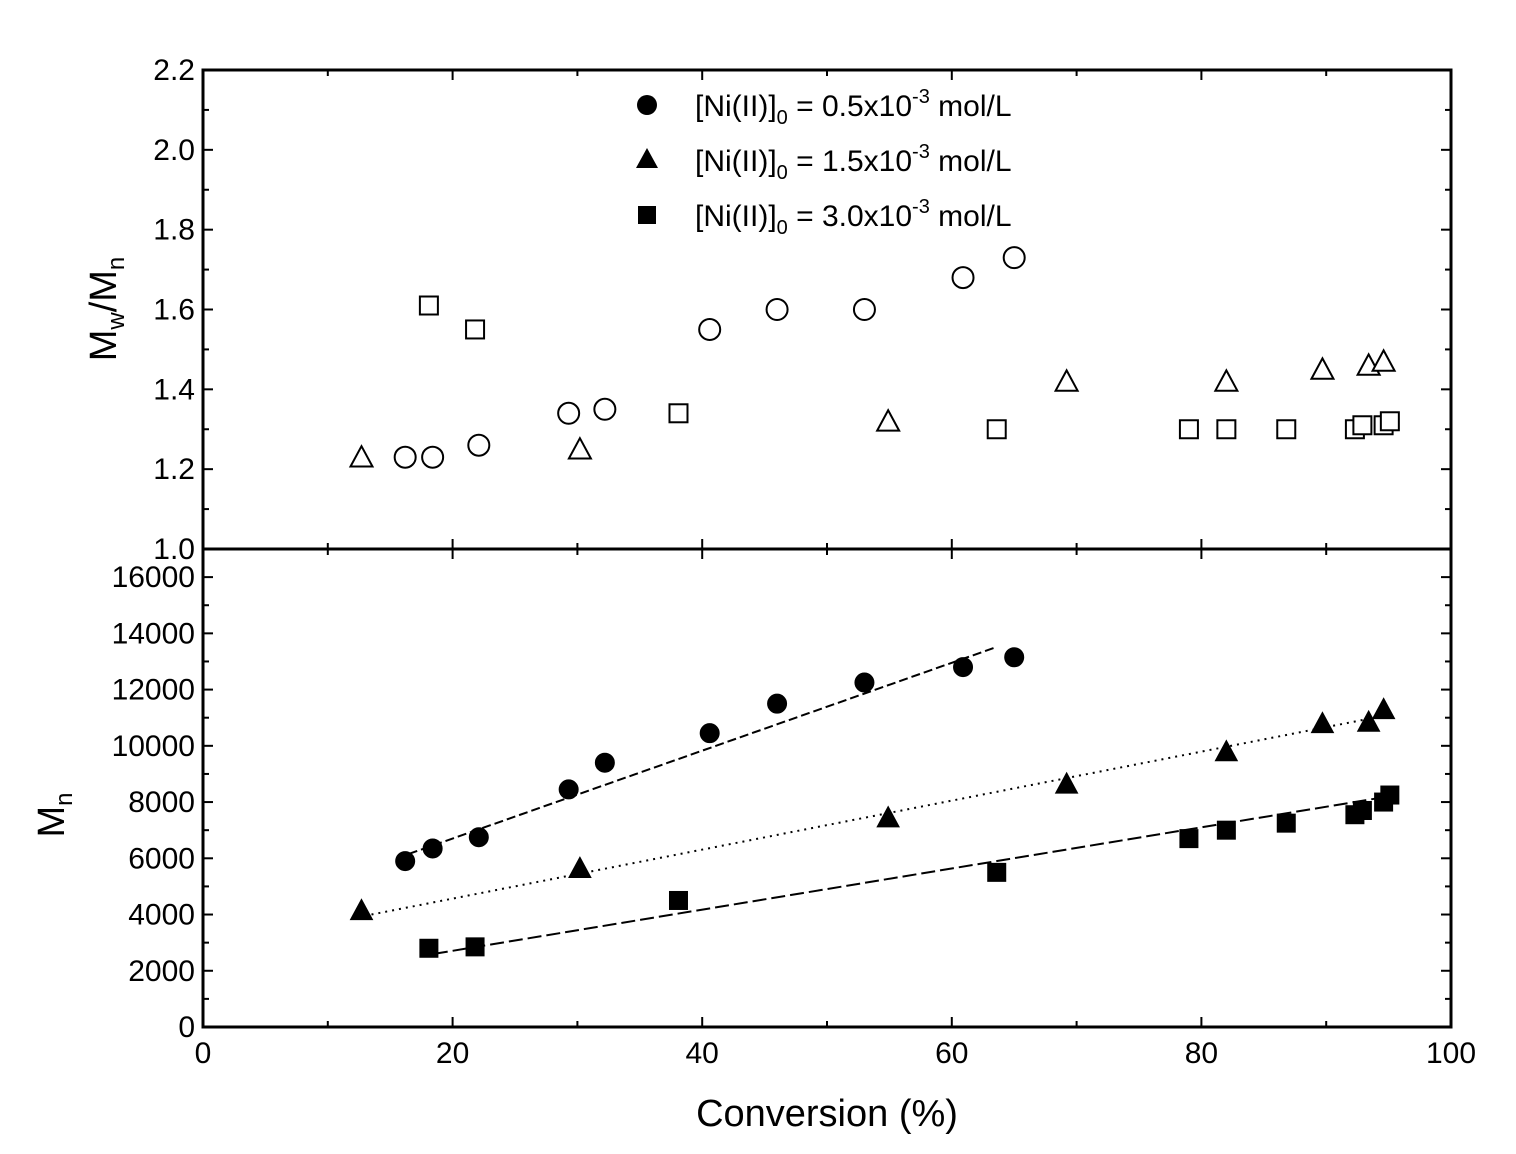 The width and height of the screenshot is (1516, 1154). I want to click on bottom-y-axis-title: Mn, so click(54, 814).